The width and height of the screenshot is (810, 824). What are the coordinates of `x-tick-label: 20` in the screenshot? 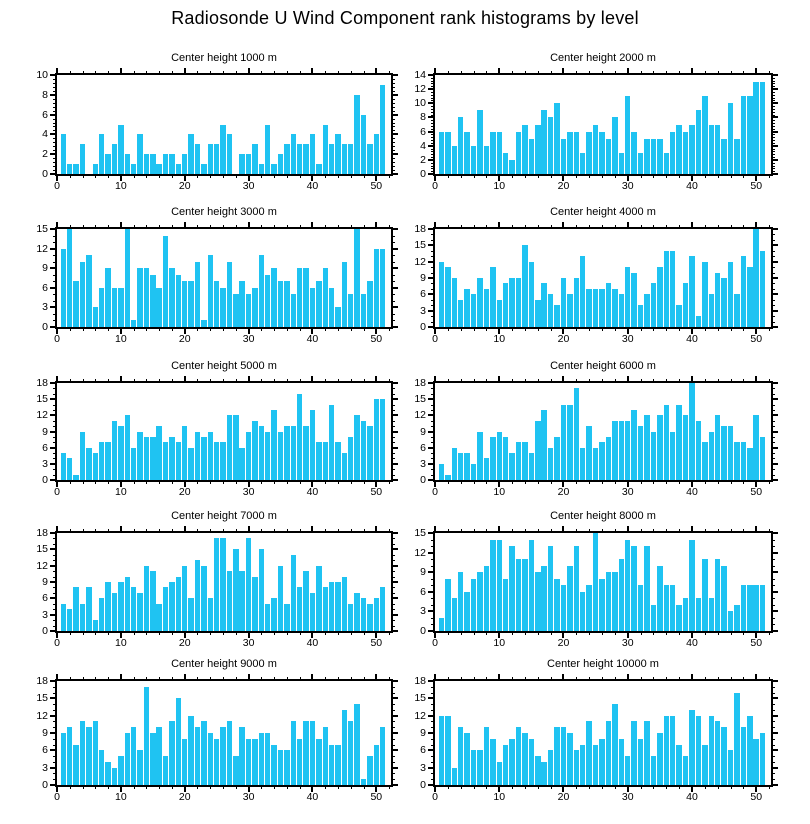 It's located at (184, 797).